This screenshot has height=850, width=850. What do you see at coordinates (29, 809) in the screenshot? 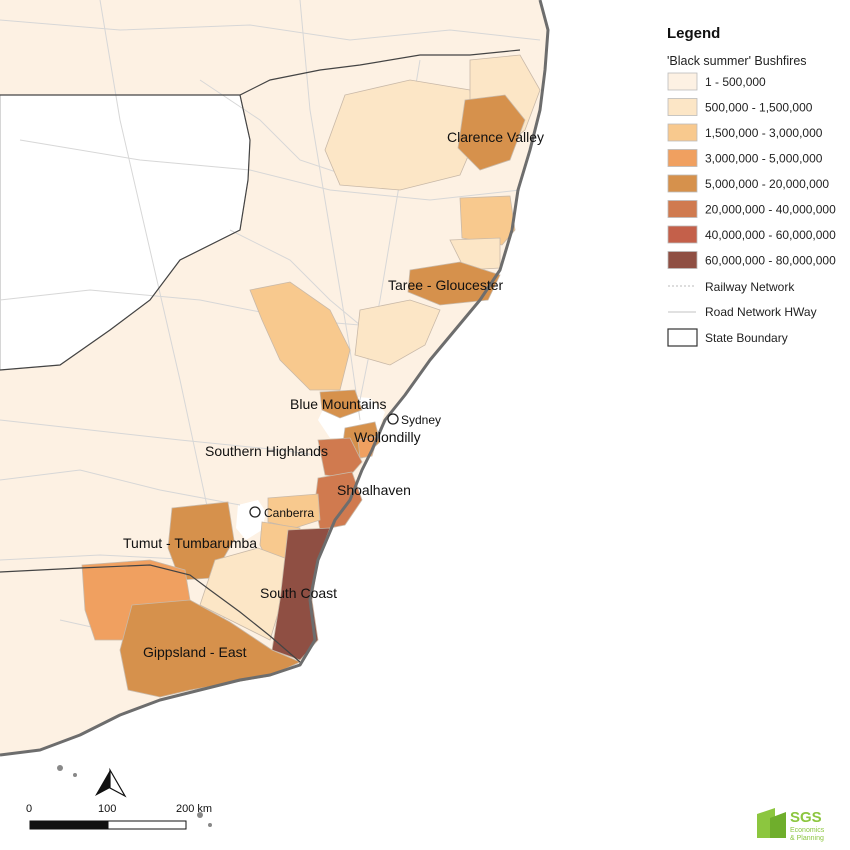
I see `scale-label-0: 0` at bounding box center [29, 809].